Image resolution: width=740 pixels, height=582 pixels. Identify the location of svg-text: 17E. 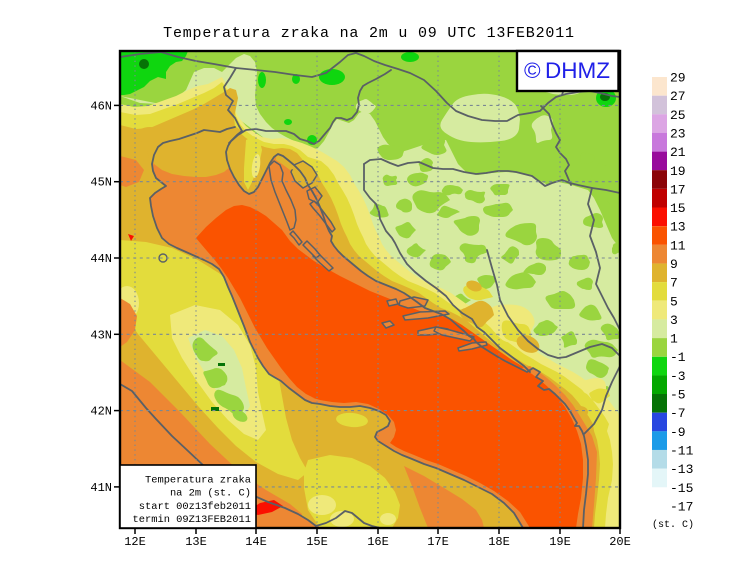
(438, 542).